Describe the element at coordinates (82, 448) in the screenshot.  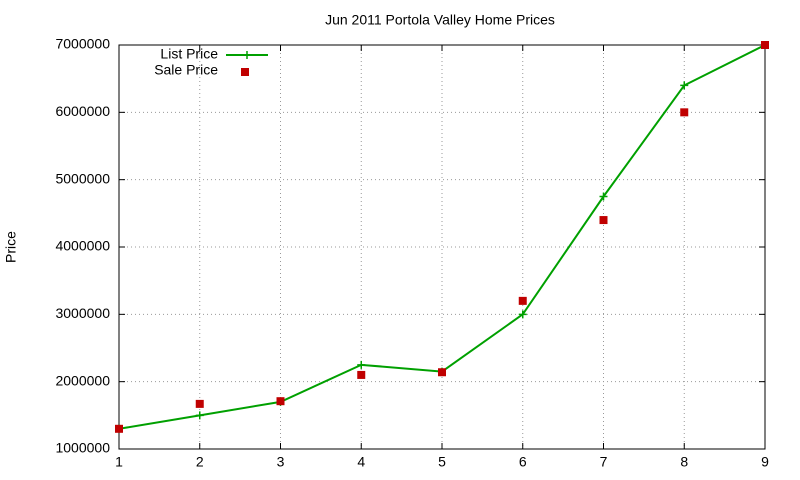
I see `y-tick-label: 1000000` at that location.